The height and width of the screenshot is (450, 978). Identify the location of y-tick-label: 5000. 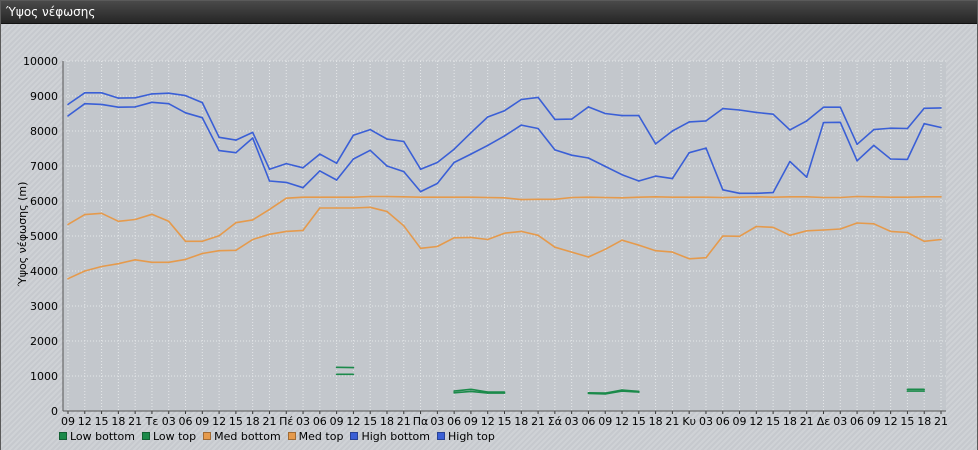
(44, 236).